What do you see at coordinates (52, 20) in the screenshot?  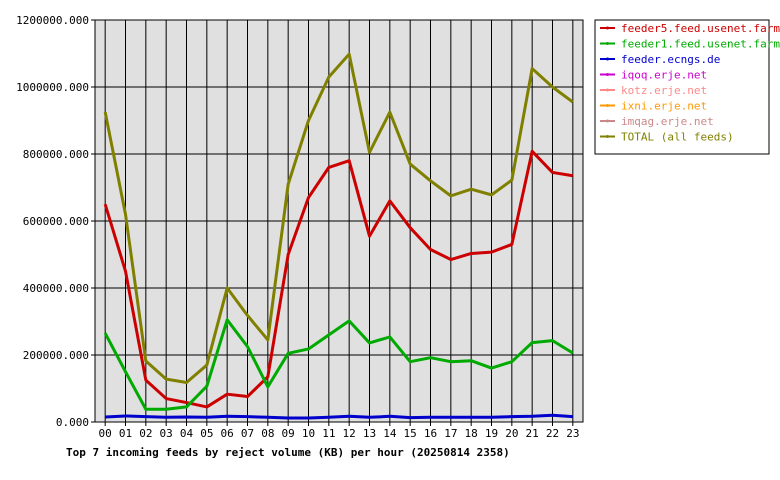 I see `y-tick-label-6: 1200000.000` at bounding box center [52, 20].